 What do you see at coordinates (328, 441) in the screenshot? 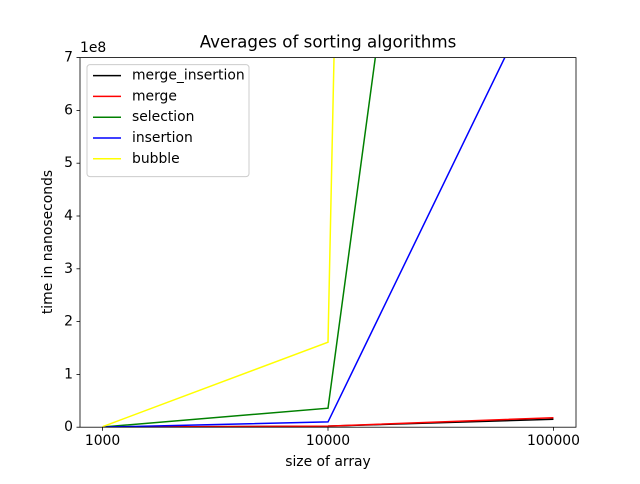
I see `x-tick-label: 10000` at bounding box center [328, 441].